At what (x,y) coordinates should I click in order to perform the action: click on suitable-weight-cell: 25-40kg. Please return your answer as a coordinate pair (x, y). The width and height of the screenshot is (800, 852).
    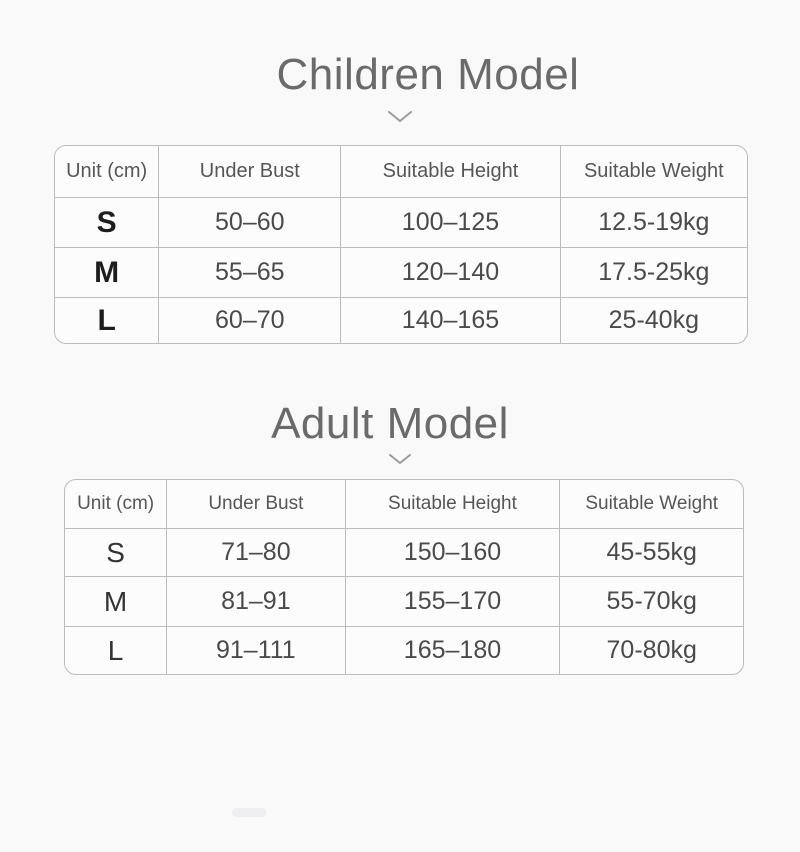
    Looking at the image, I should click on (653, 320).